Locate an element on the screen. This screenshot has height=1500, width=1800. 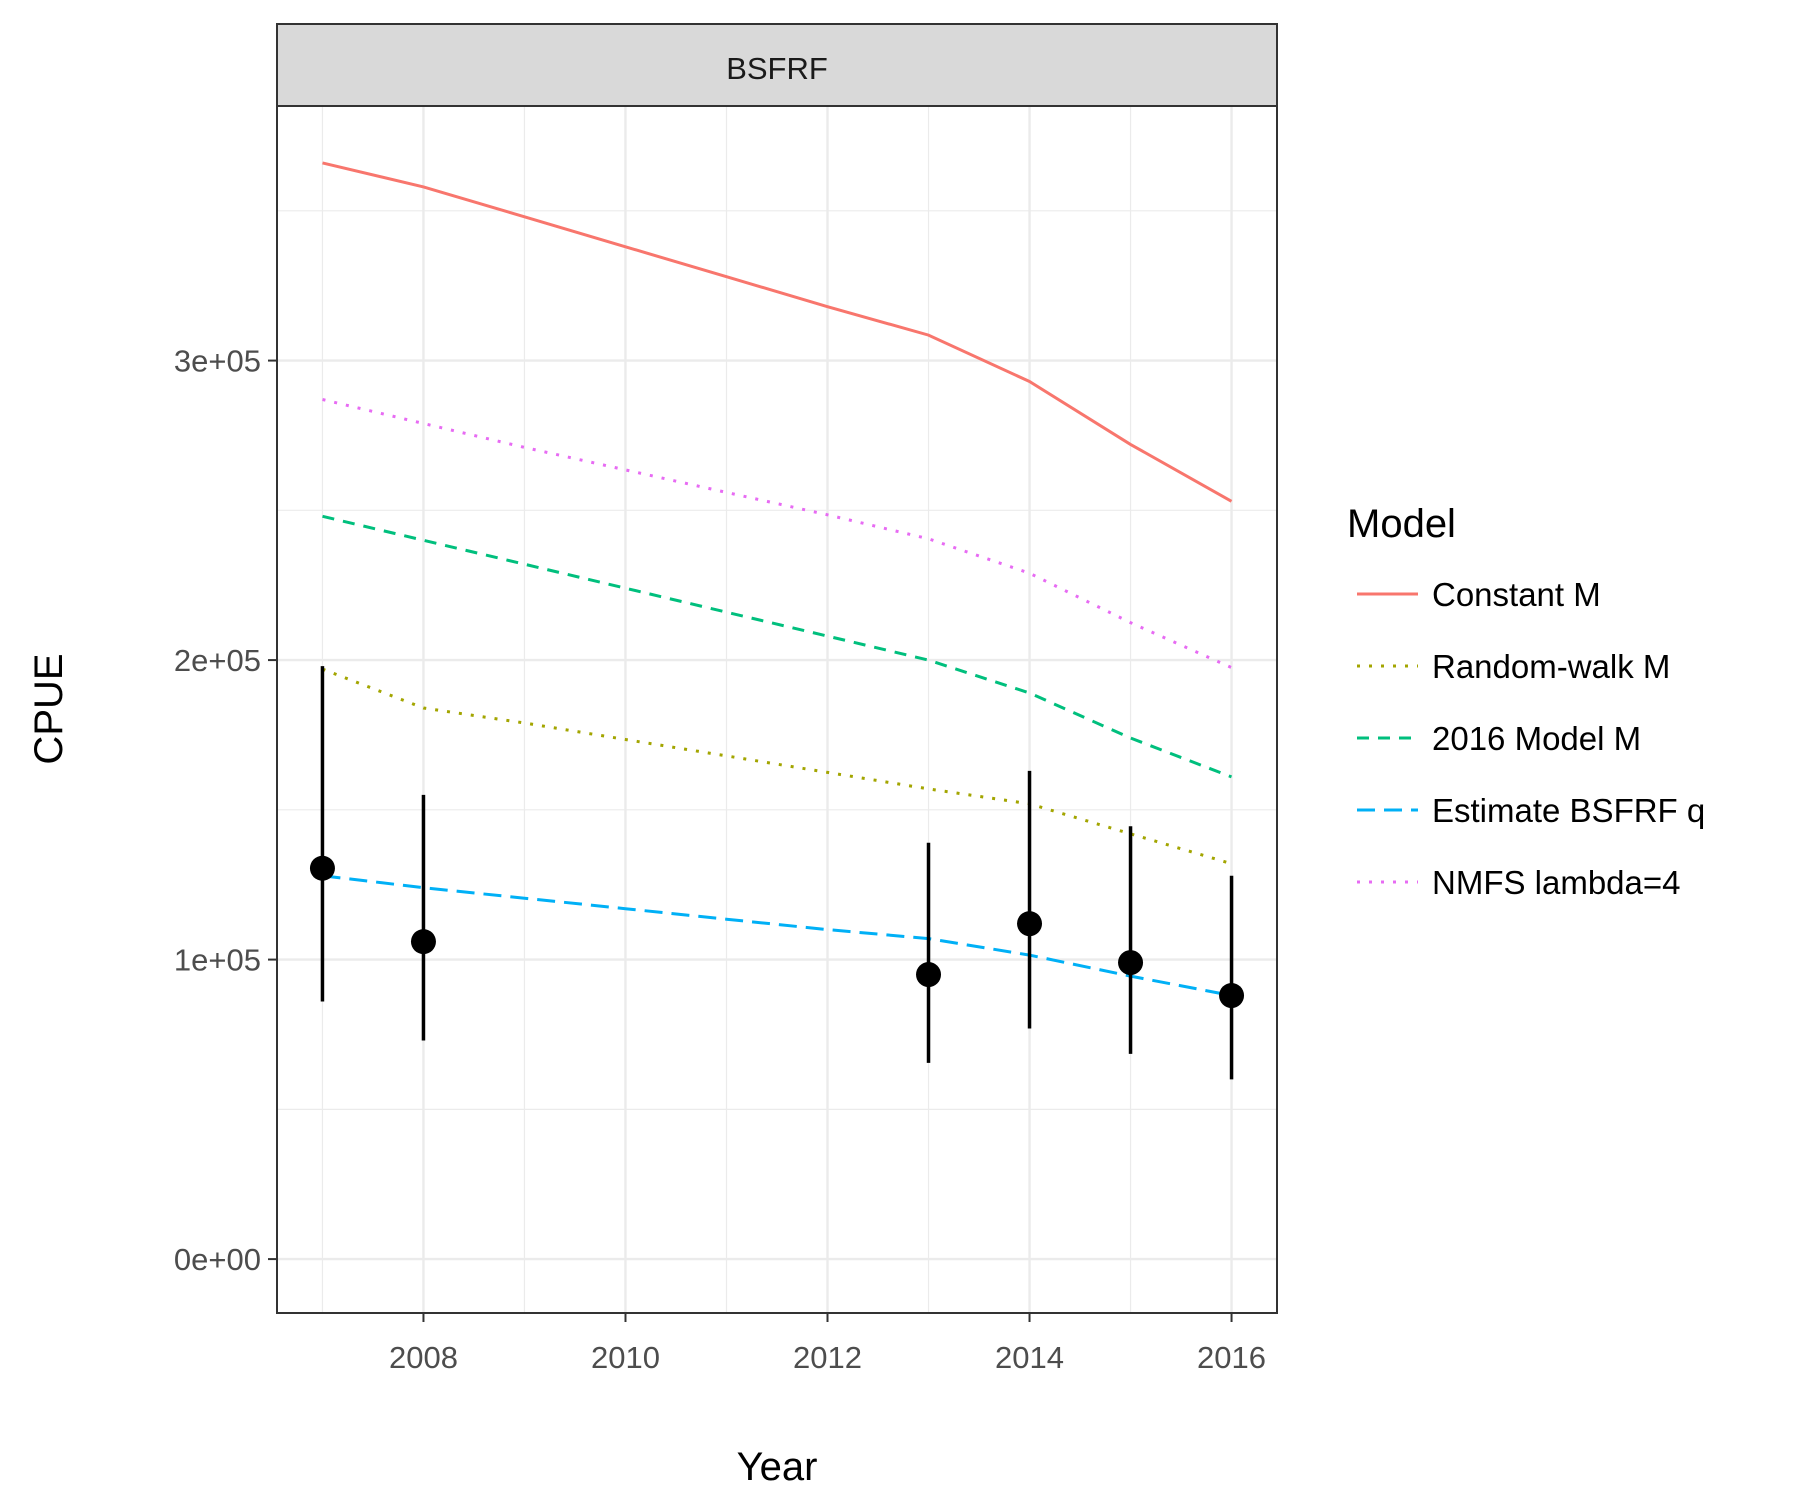
x-tick-label: 2010 is located at coordinates (625, 1357).